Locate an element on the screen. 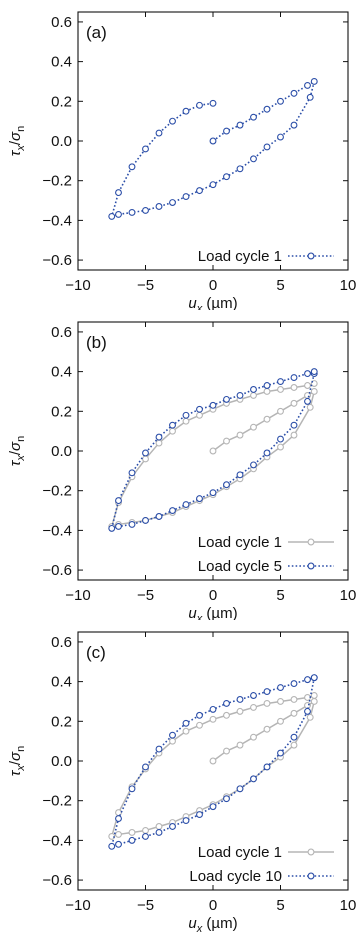  y-axis-label-slash: / is located at coordinates (15, 142).